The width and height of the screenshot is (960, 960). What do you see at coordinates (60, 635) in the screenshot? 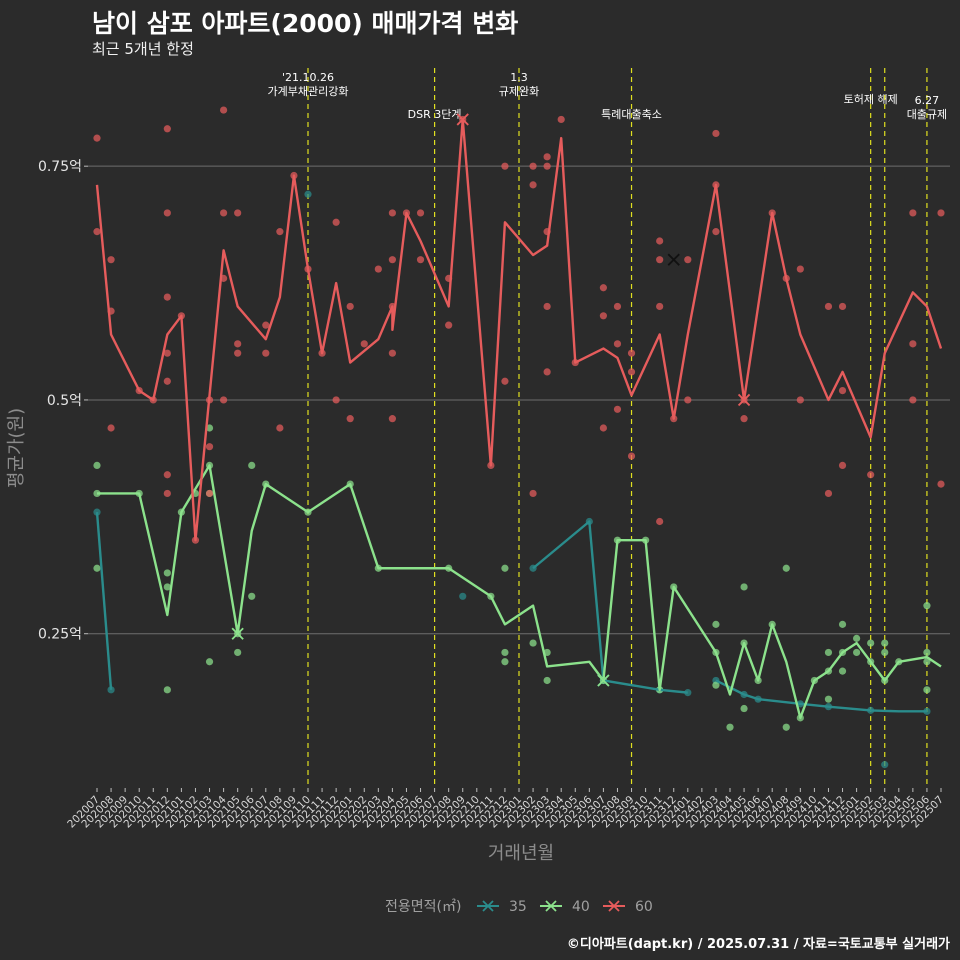
I see `y-tick-label: 0.25억` at bounding box center [60, 635].